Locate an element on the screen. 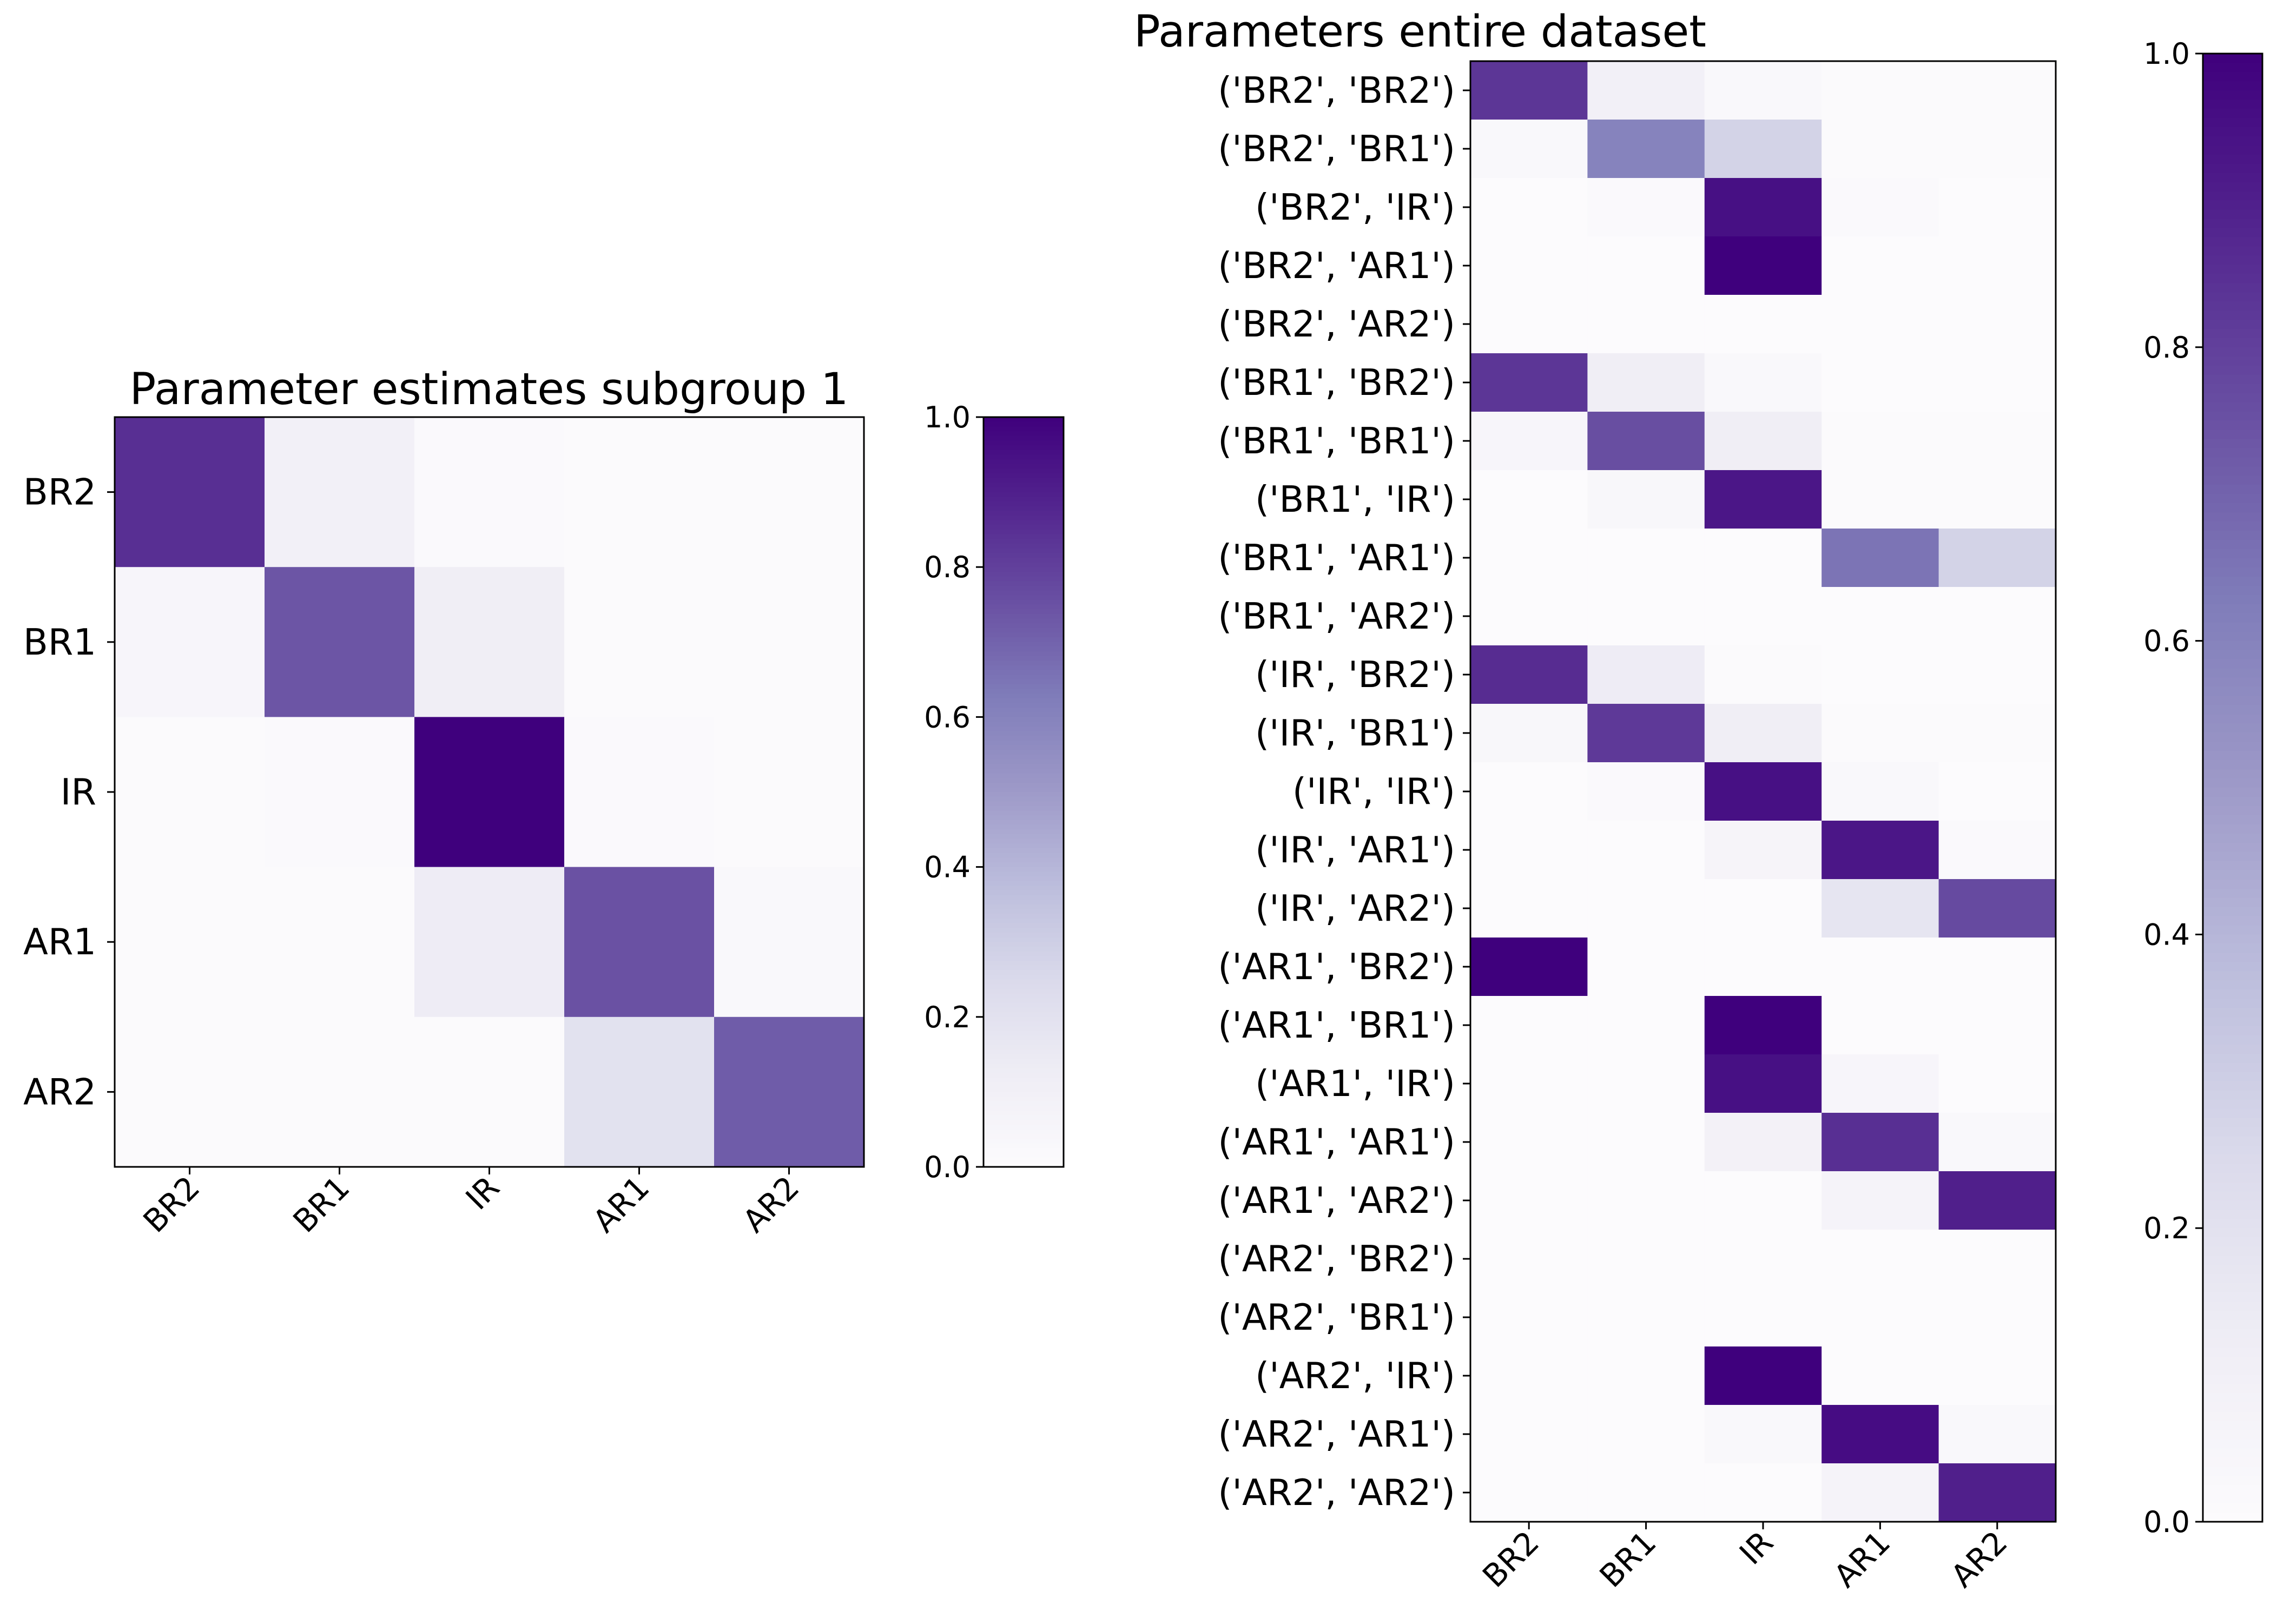  y-tick-label: ('BR2', 'IR') is located at coordinates (1355, 207).